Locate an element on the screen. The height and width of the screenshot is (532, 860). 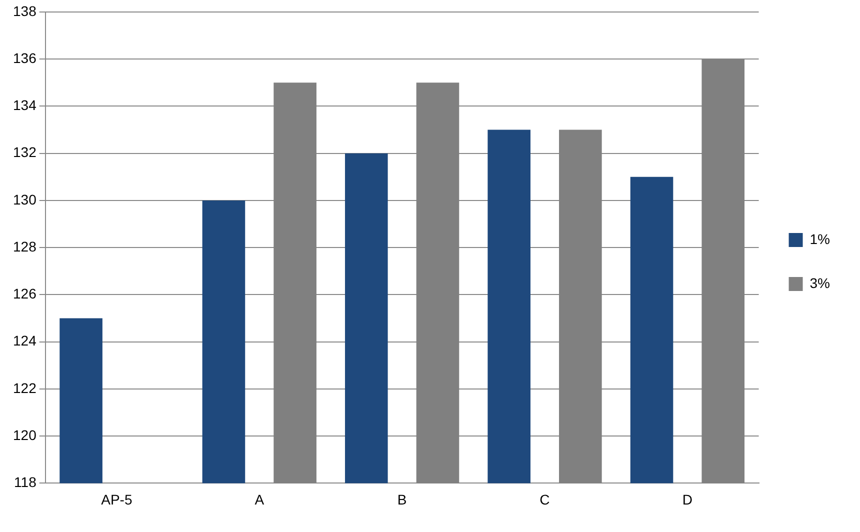
y-tick-label: 122 is located at coordinates (25, 388).